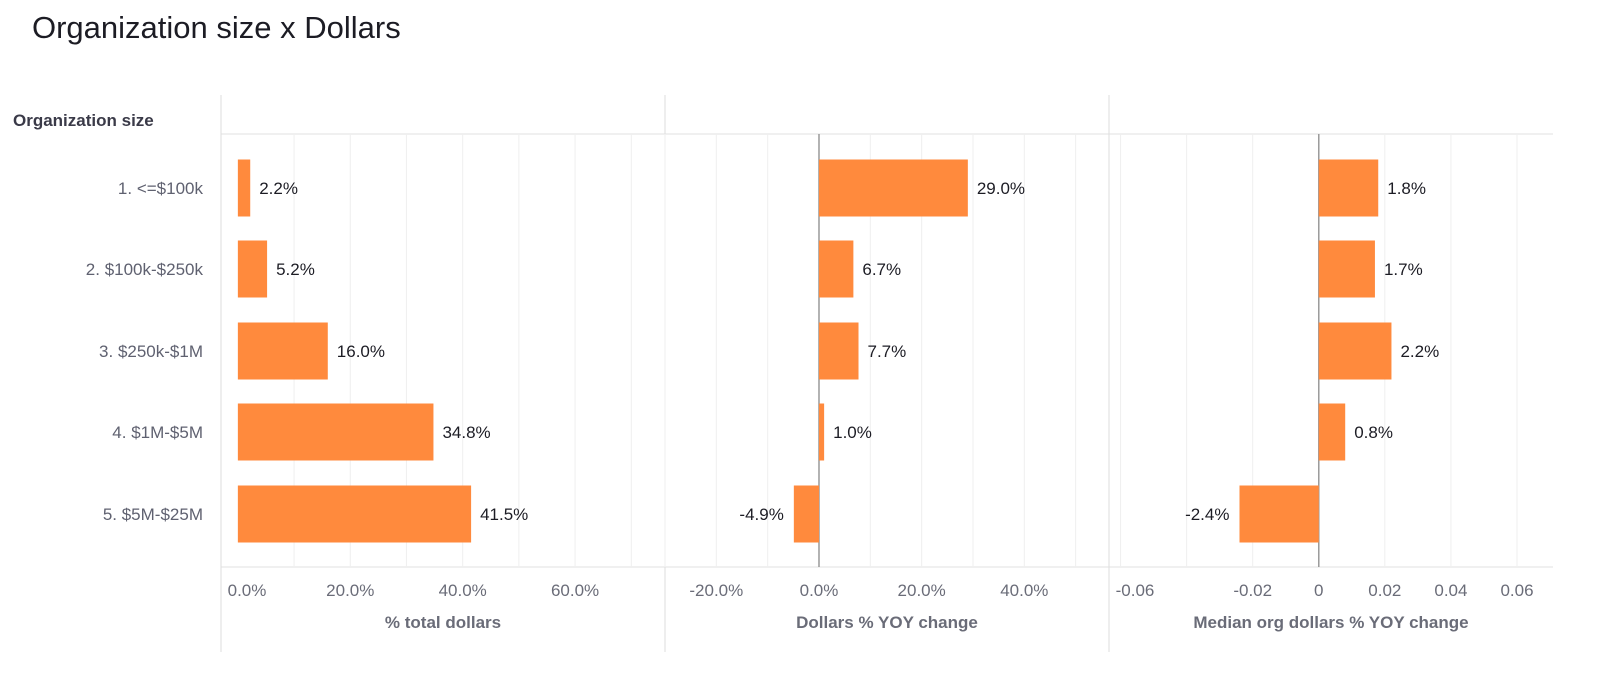 This screenshot has height=676, width=1602. What do you see at coordinates (1330, 622) in the screenshot?
I see `x-axis-title: Median org dollars % YOY change` at bounding box center [1330, 622].